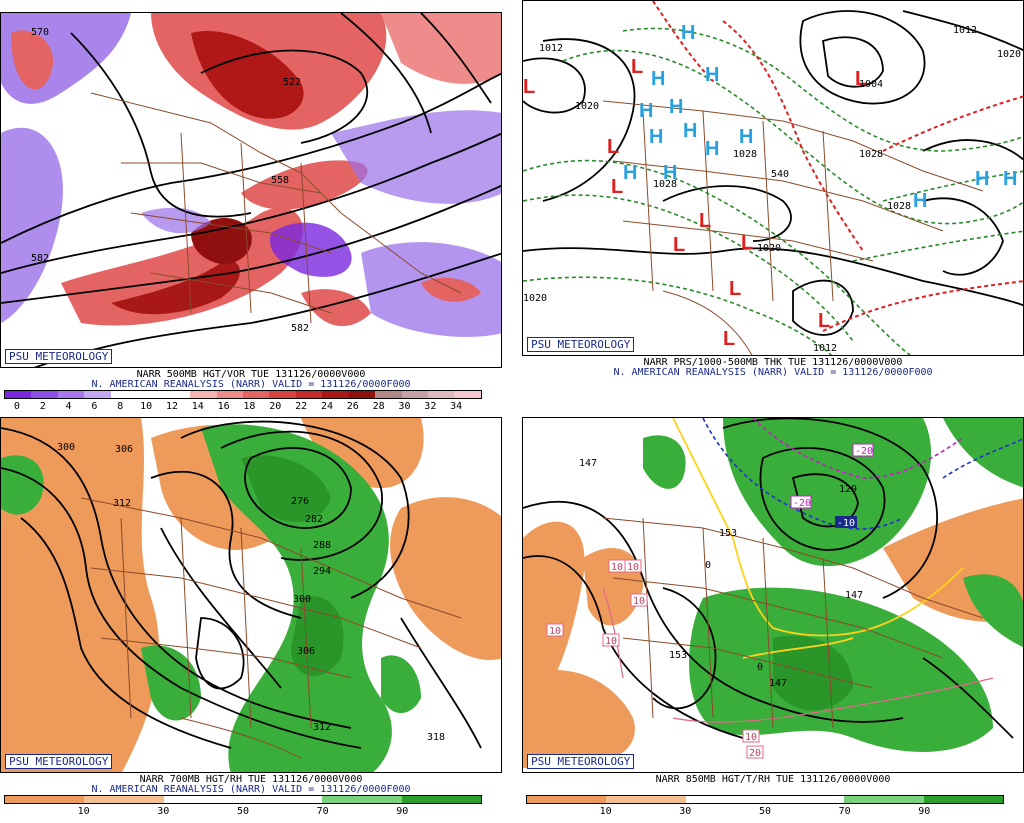 This screenshot has width=1024, height=823. Describe the element at coordinates (871, 84) in the screenshot. I see `isobar-label: 1004` at that location.